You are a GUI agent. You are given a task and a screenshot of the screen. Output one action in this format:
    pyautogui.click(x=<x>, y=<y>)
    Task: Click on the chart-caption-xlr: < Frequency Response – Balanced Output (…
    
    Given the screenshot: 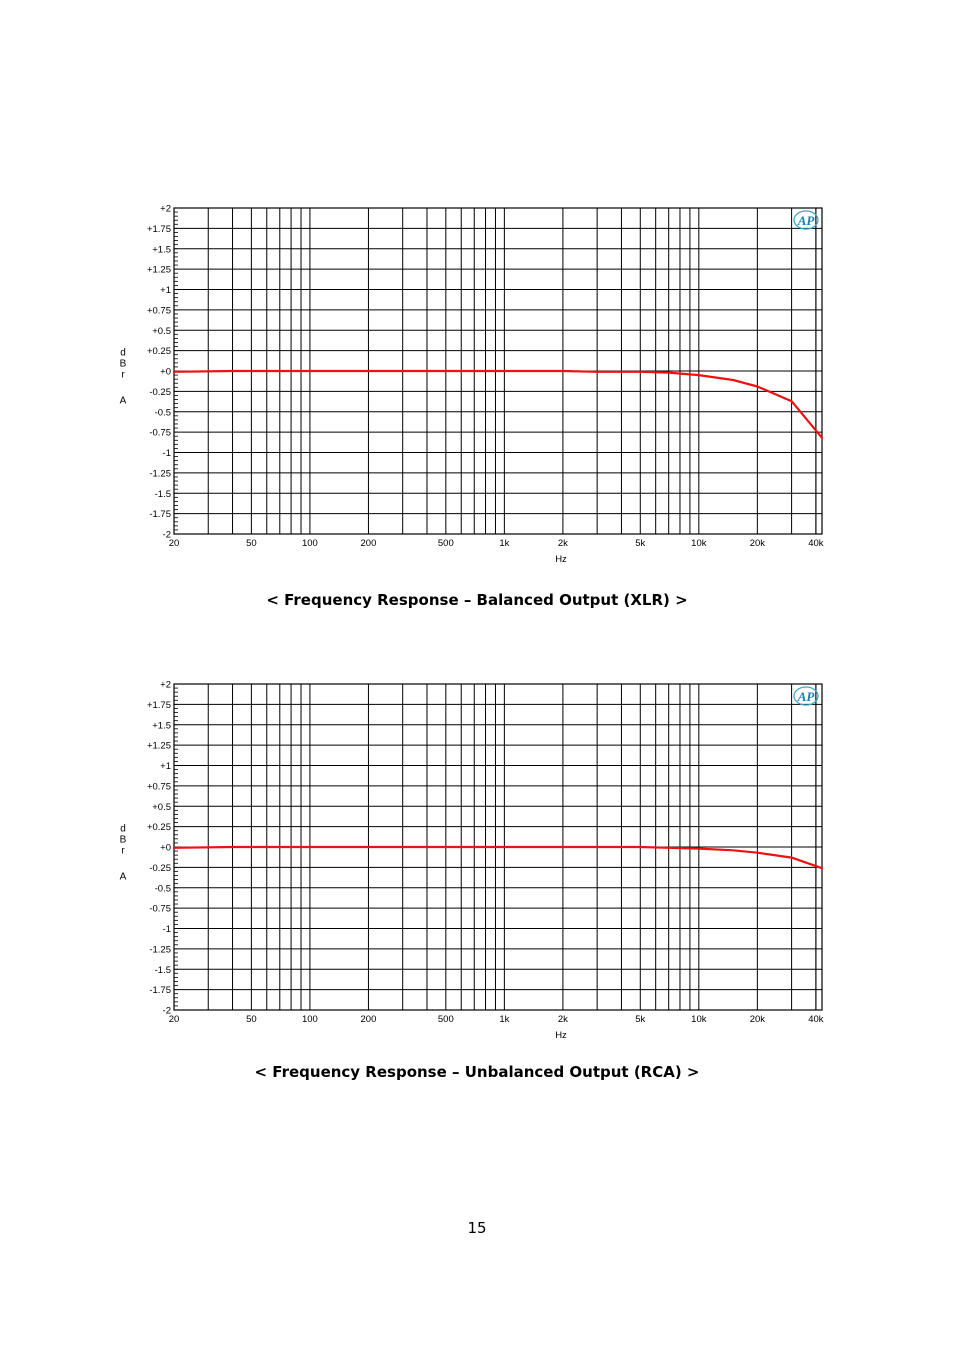 What is the action you would take?
    pyautogui.click(x=477, y=600)
    